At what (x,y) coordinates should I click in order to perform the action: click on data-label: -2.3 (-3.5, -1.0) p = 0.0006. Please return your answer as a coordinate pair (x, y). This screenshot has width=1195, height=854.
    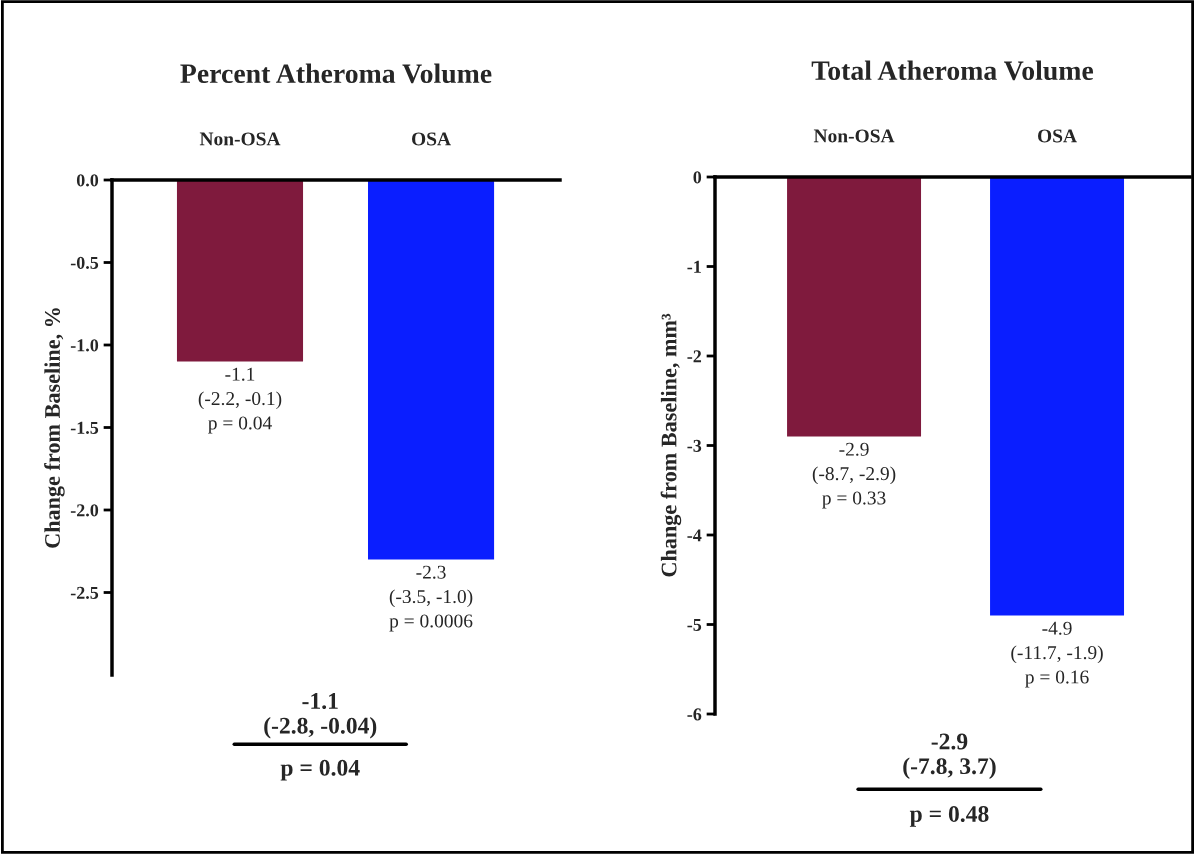
    Looking at the image, I should click on (431, 598).